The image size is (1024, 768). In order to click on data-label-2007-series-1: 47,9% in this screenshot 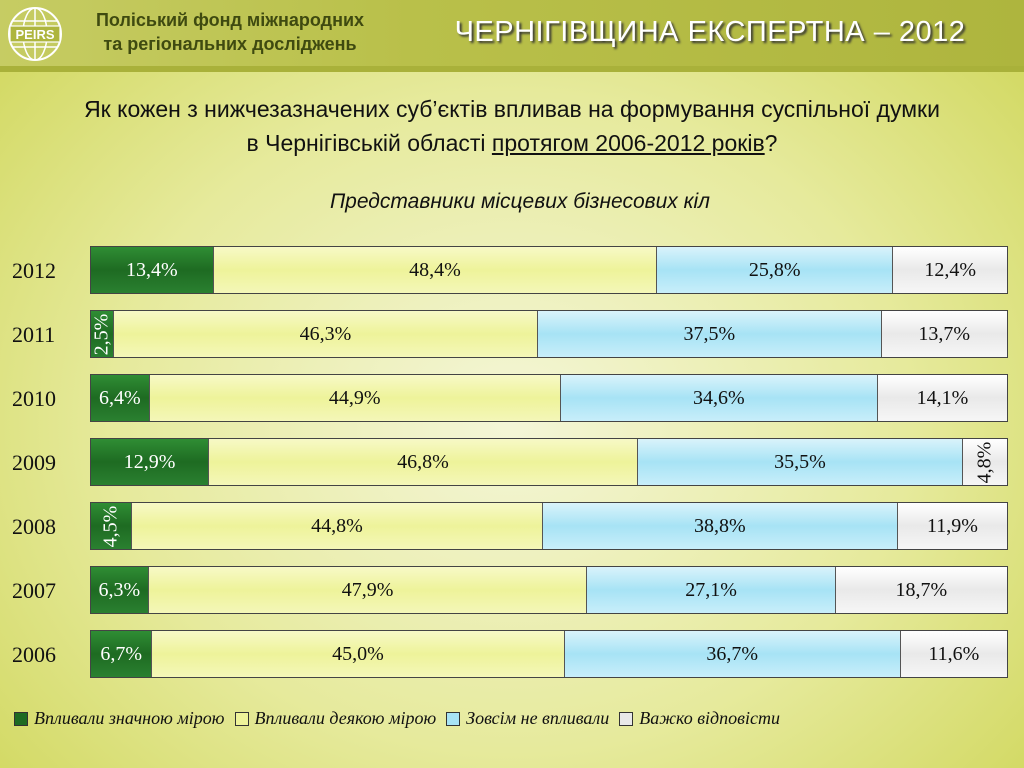, I will do `click(367, 589)`.